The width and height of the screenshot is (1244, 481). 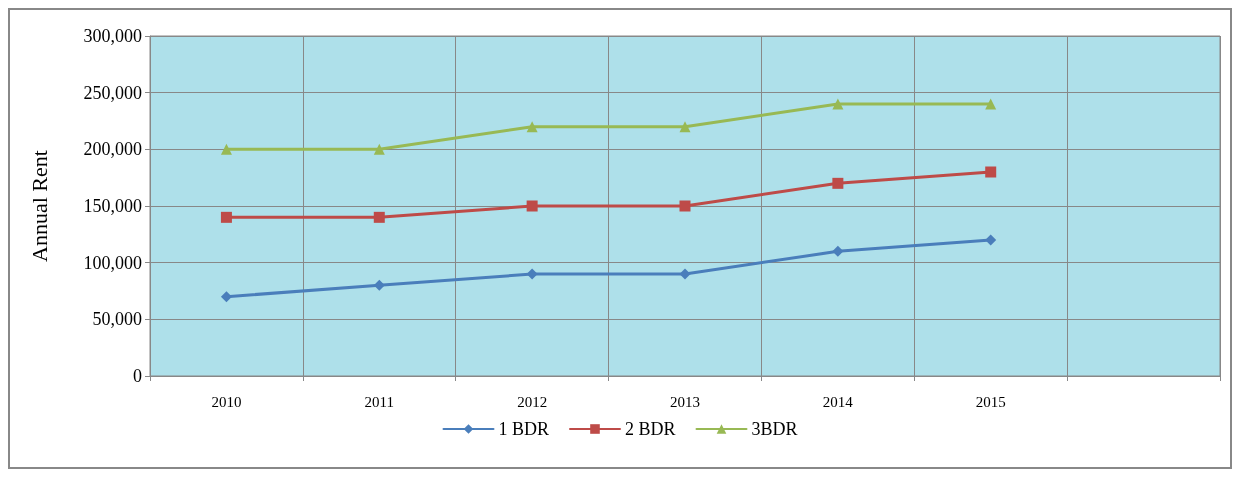 I want to click on y-tick-label: 150,000, so click(x=112, y=206).